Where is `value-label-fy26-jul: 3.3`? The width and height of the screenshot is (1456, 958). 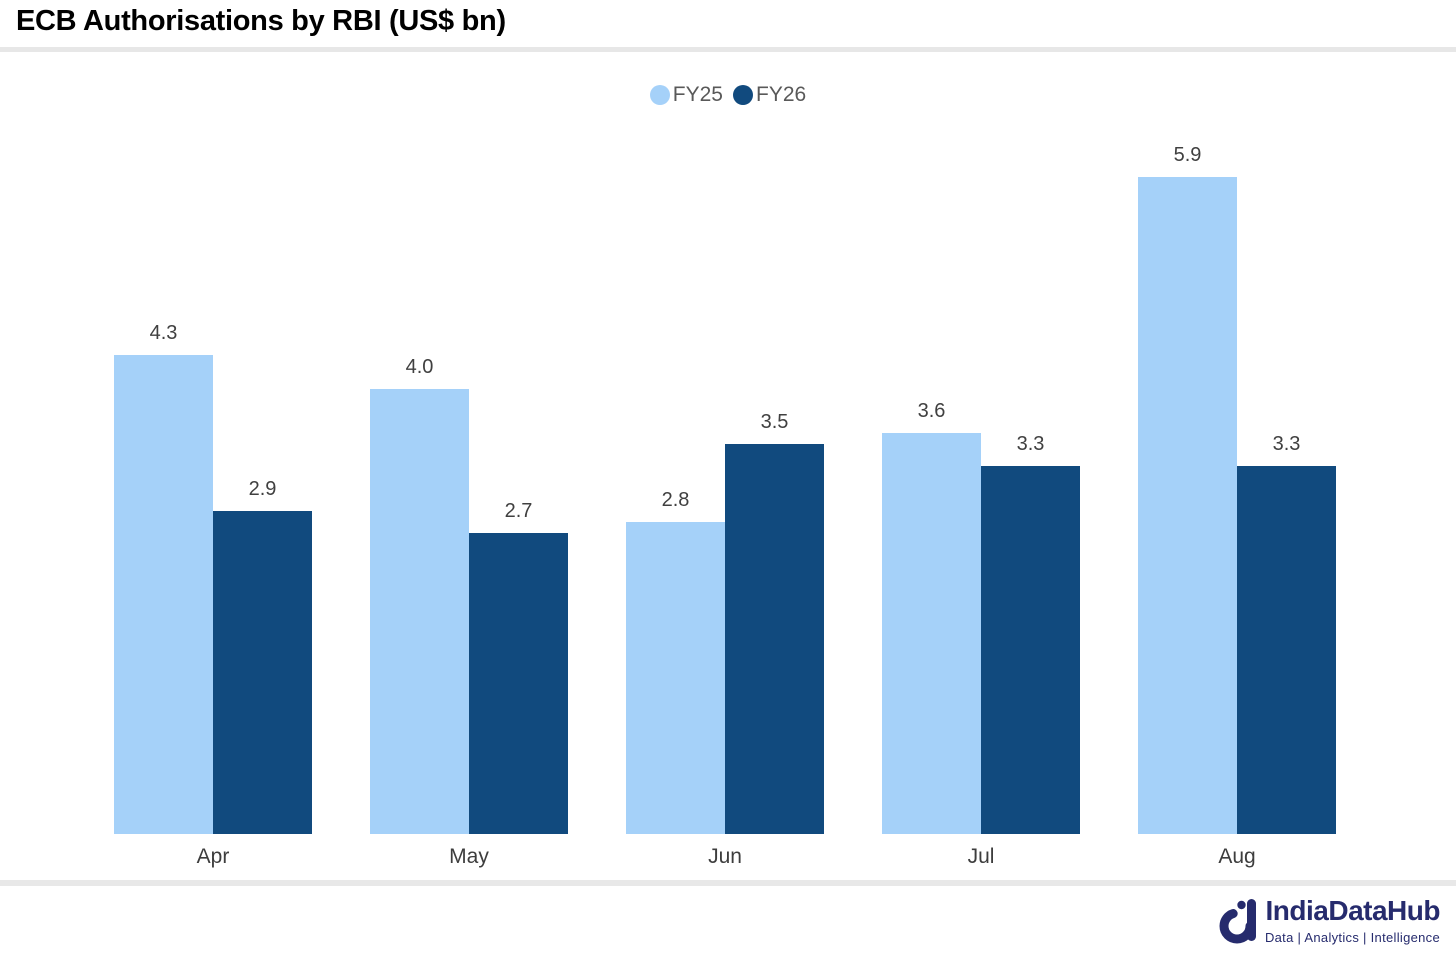 value-label-fy26-jul: 3.3 is located at coordinates (1030, 444).